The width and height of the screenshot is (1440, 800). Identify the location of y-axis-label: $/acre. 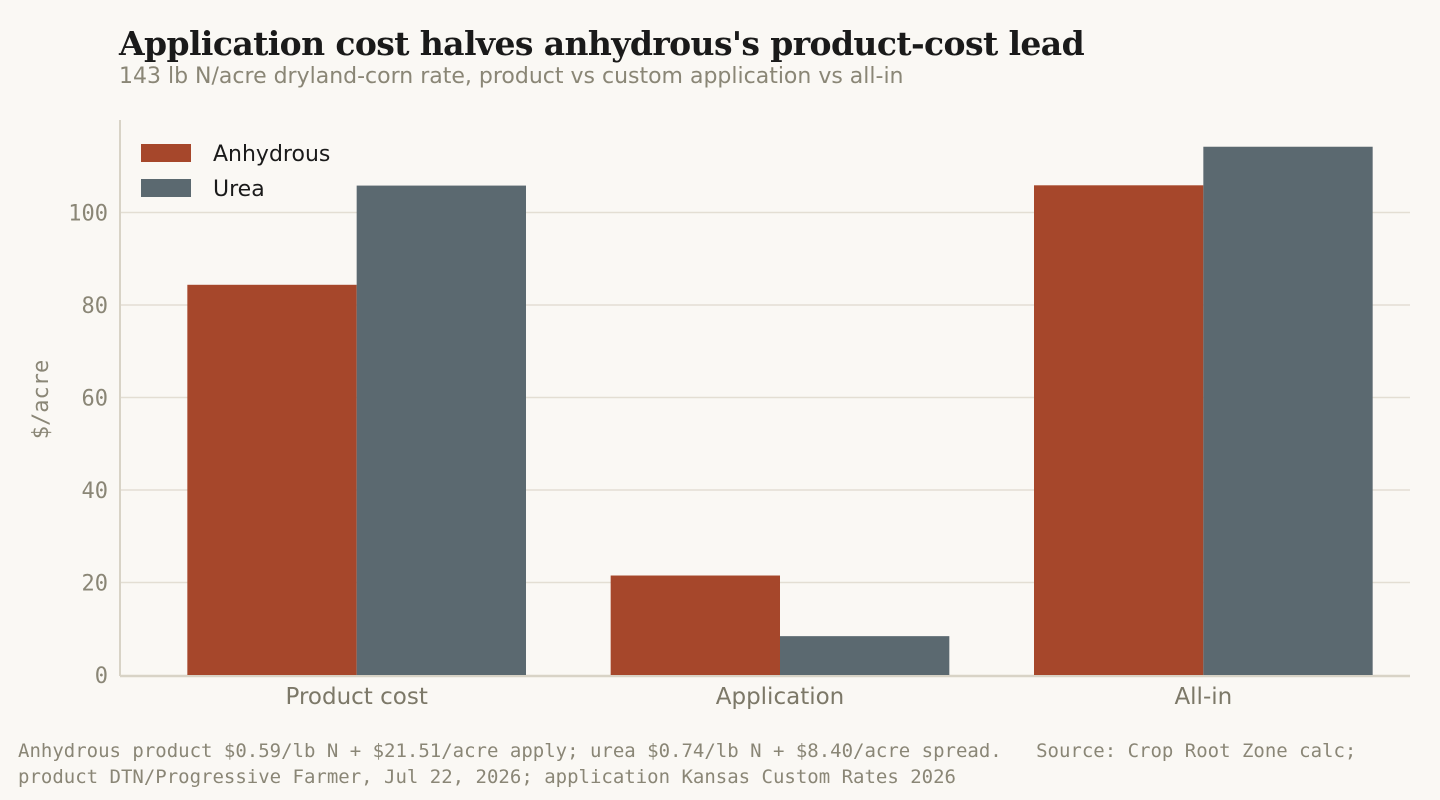
(41, 399).